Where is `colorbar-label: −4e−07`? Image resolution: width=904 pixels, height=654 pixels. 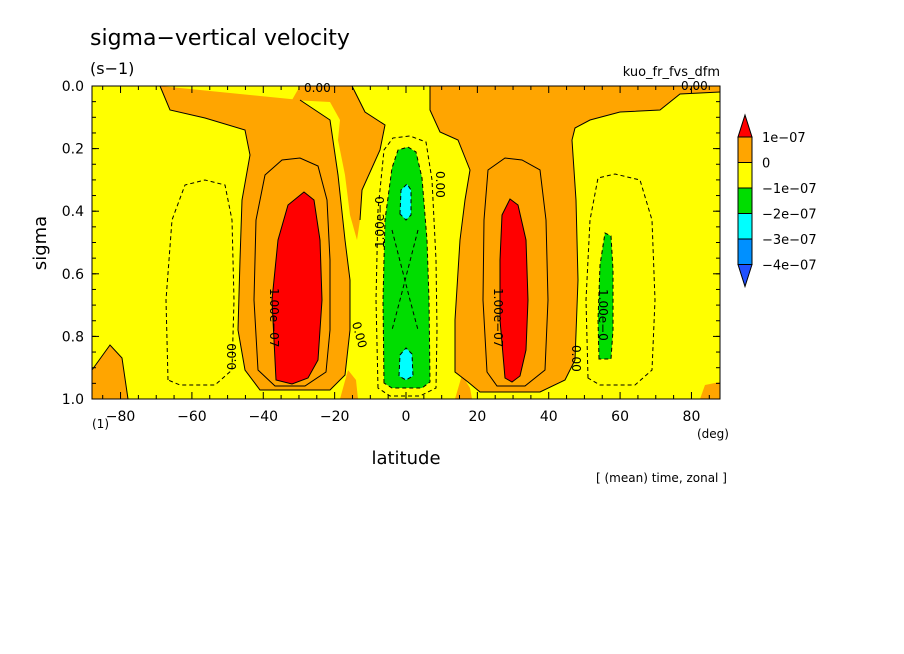
colorbar-label: −4e−07 is located at coordinates (789, 266).